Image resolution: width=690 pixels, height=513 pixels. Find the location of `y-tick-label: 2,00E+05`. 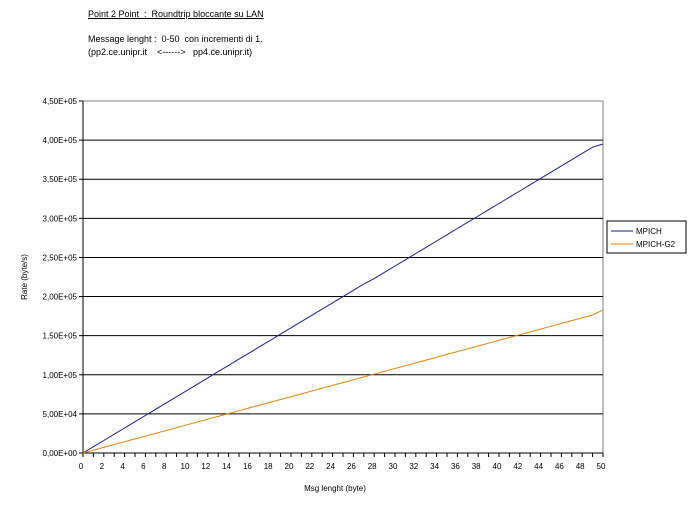

y-tick-label: 2,00E+05 is located at coordinates (60, 297).